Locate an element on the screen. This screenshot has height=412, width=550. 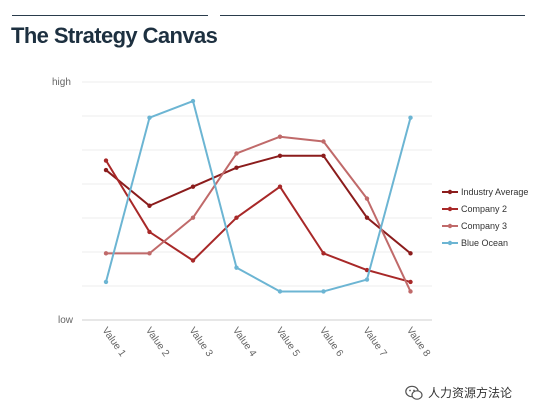
watermark: 人力资源方法论 is located at coordinates (458, 392).